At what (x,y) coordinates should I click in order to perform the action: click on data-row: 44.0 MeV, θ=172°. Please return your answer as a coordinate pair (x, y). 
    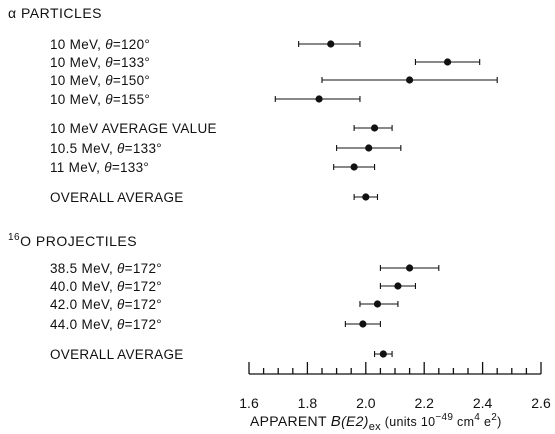
    Looking at the image, I should click on (215, 324).